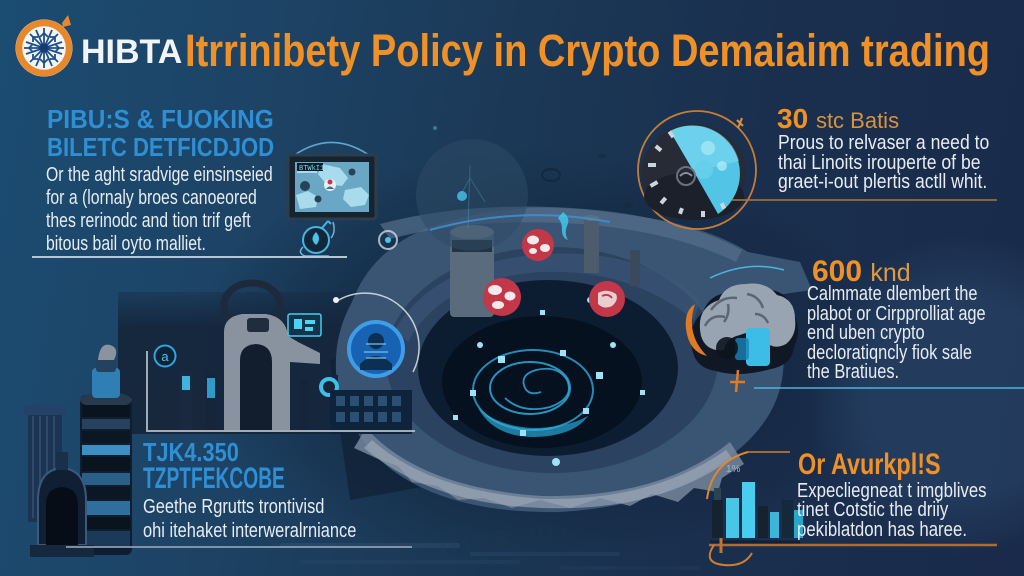 The width and height of the screenshot is (1024, 576). I want to click on svg-text: BTWkI10, so click(313, 169).